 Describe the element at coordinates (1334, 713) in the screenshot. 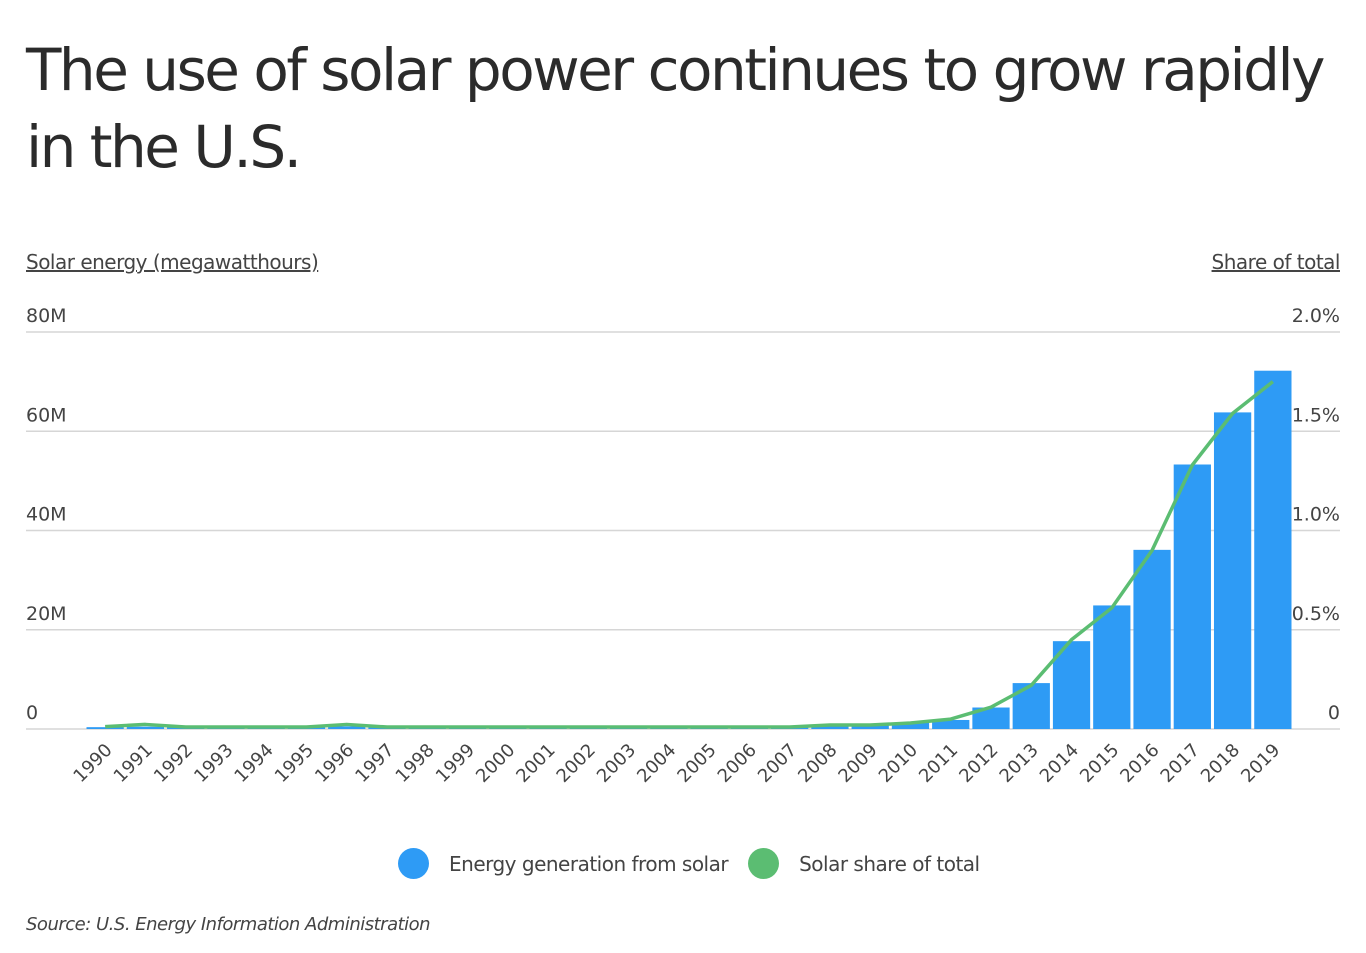

I see `y2-tick-label: 0` at that location.